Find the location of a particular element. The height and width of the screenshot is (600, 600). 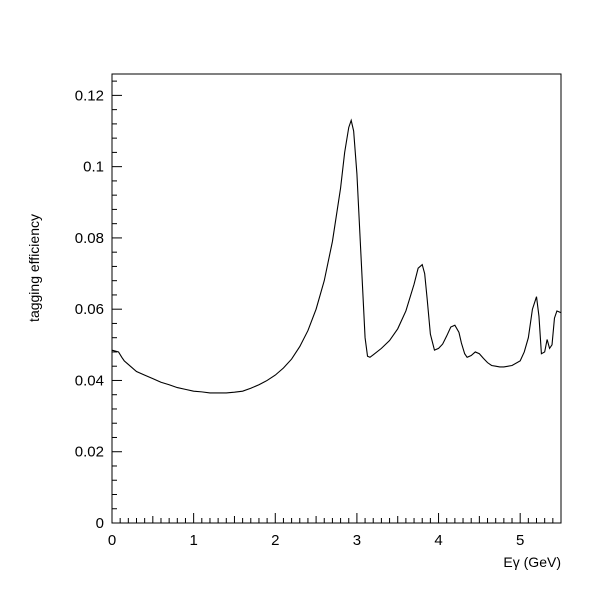

y-tick-label: 0.04 is located at coordinates (89, 380).